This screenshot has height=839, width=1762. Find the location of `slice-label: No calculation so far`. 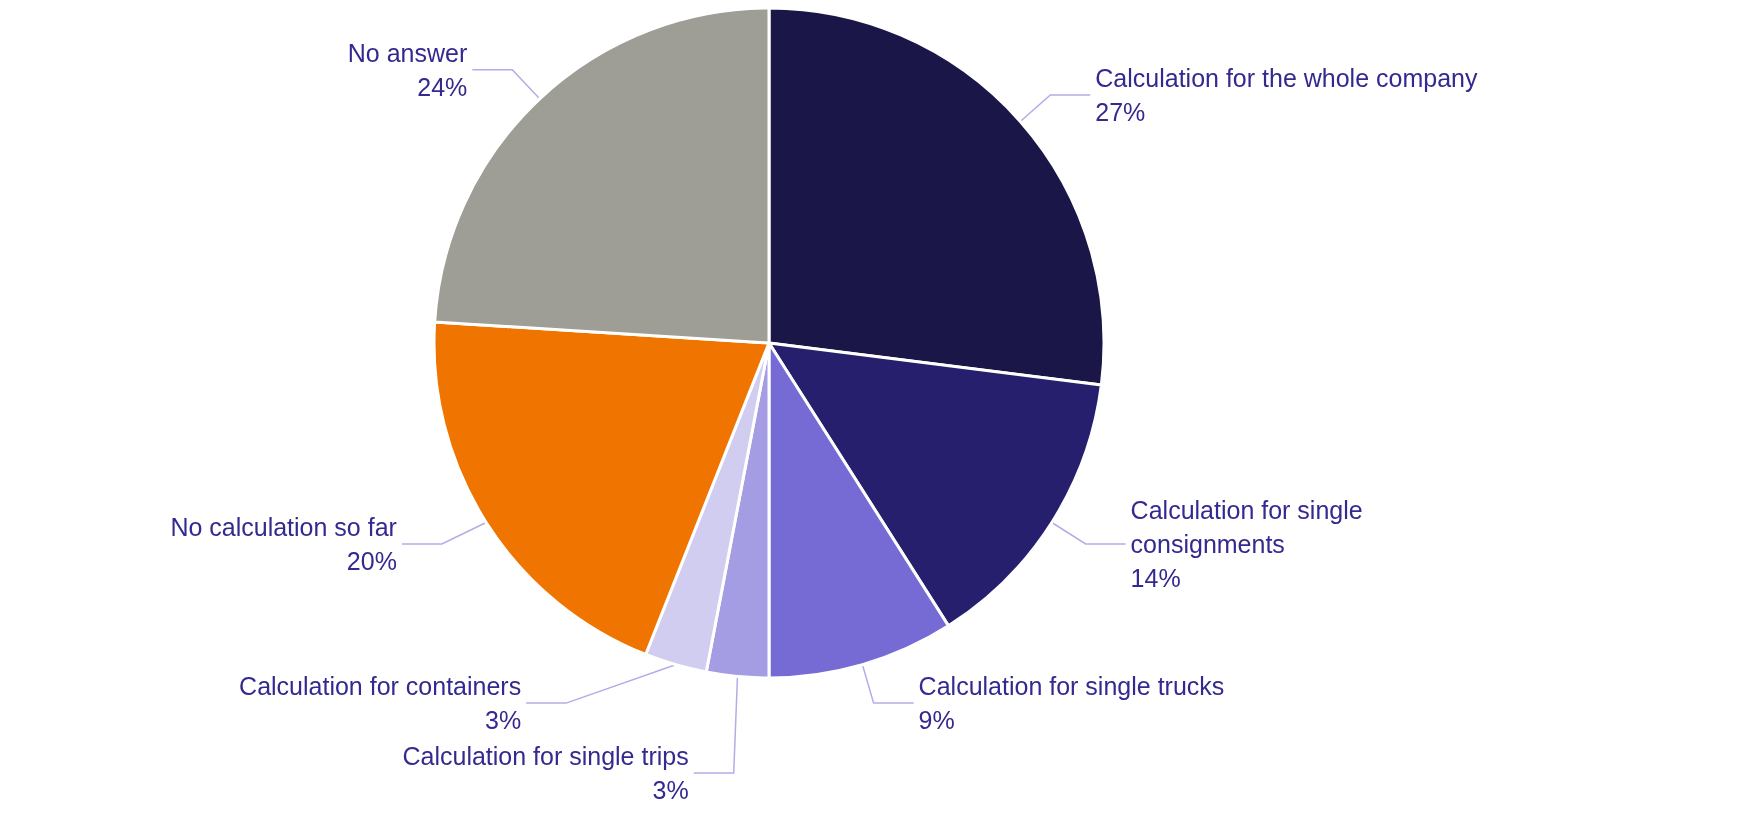

slice-label: No calculation so far is located at coordinates (283, 526).